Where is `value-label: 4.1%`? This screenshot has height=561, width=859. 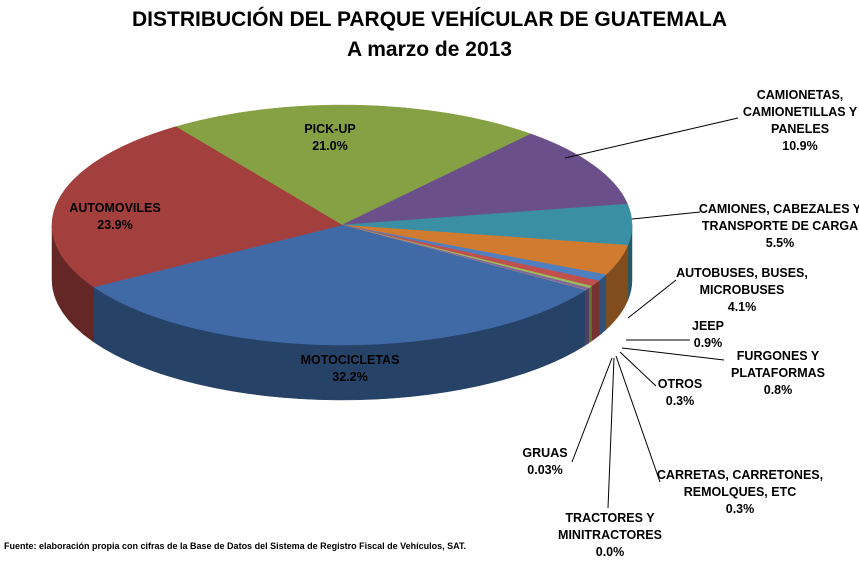 value-label: 4.1% is located at coordinates (742, 307).